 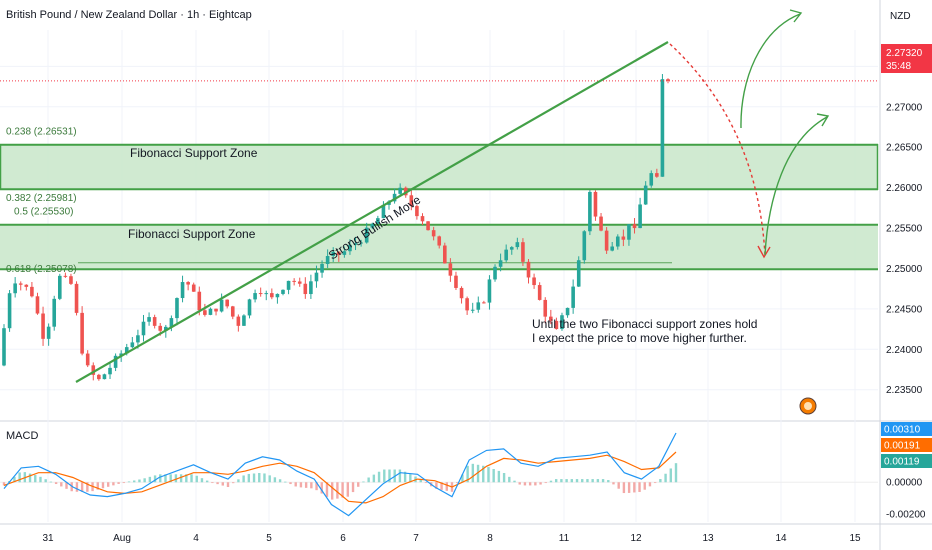 I want to click on y-tick-label: 2.25500, so click(x=904, y=229).